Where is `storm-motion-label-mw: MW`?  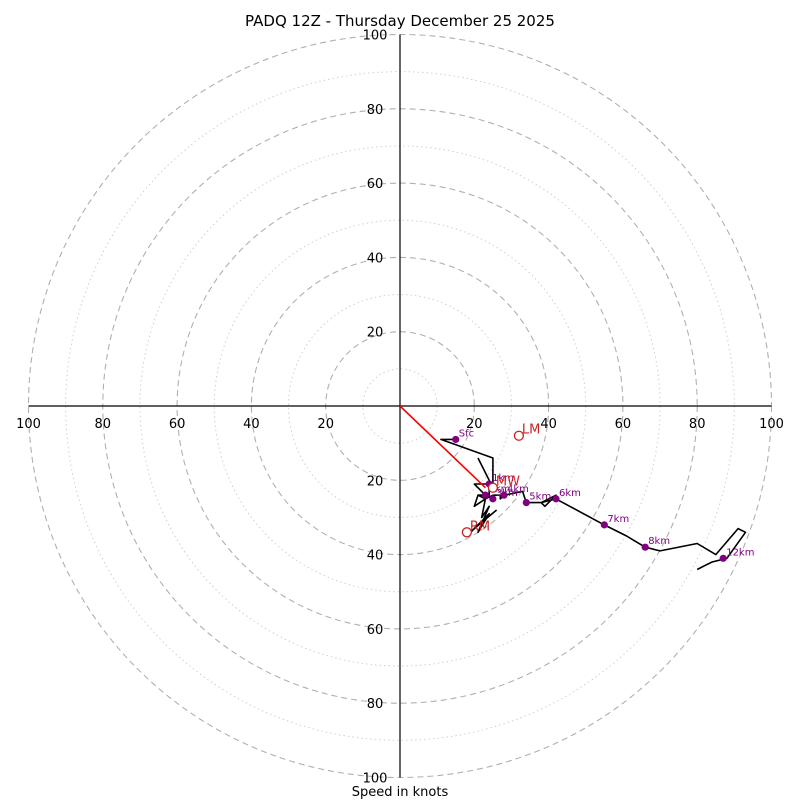 storm-motion-label-mw: MW is located at coordinates (508, 482).